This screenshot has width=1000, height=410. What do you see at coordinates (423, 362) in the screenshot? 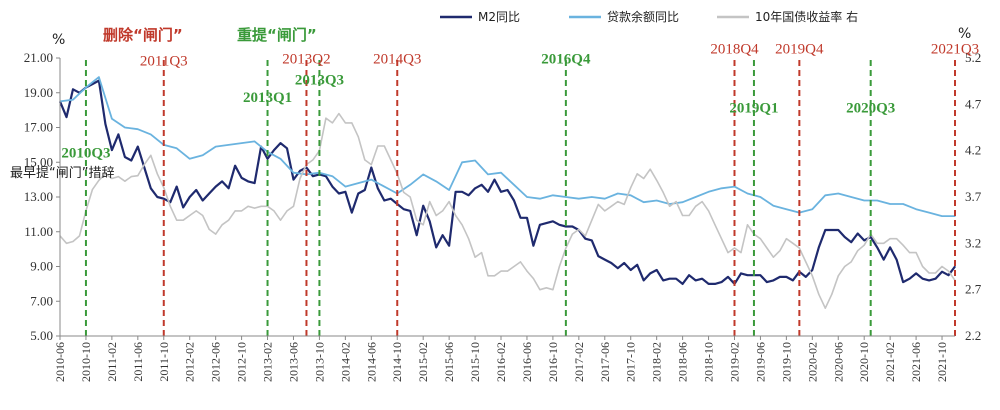
I see `x-tick-label: 2015-02` at bounding box center [423, 362].